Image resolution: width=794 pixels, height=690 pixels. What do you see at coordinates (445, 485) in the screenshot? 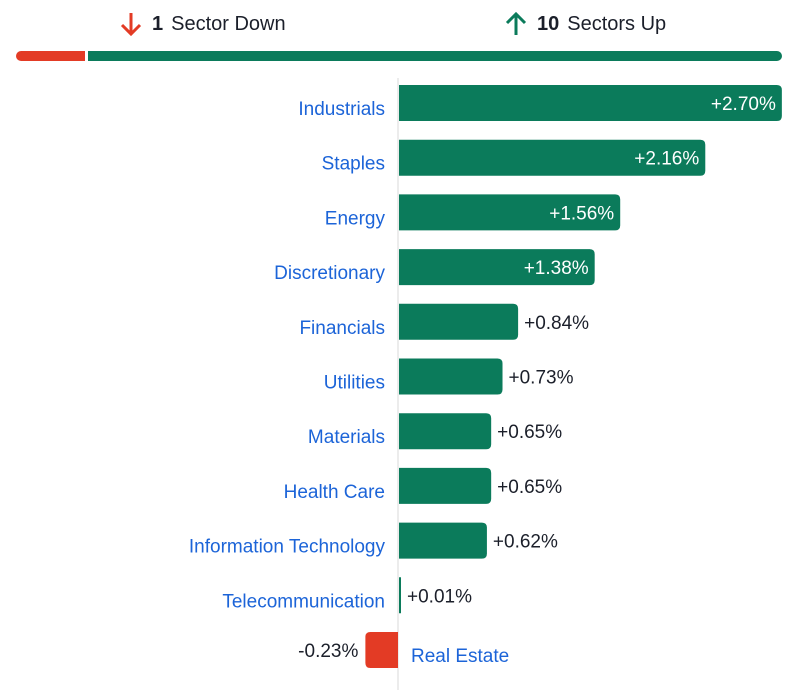
I see `bar-health-care` at bounding box center [445, 485].